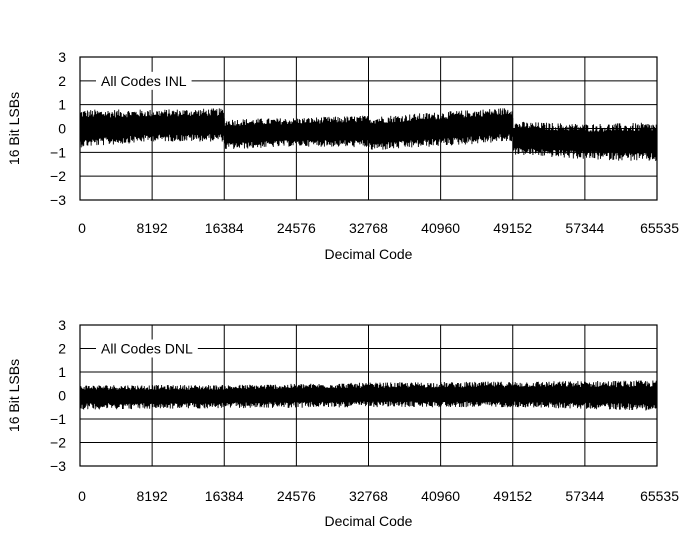 This screenshot has height=533, width=681. I want to click on dnl-y-axis-label: 16 Bit LSBs, so click(14, 395).